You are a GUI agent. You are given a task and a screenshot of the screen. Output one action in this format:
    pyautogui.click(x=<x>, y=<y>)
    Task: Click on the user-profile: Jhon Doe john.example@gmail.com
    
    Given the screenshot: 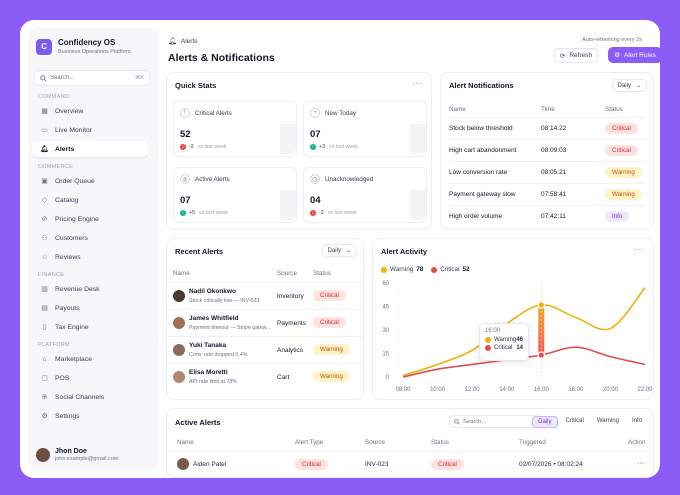 What is the action you would take?
    pyautogui.click(x=77, y=455)
    